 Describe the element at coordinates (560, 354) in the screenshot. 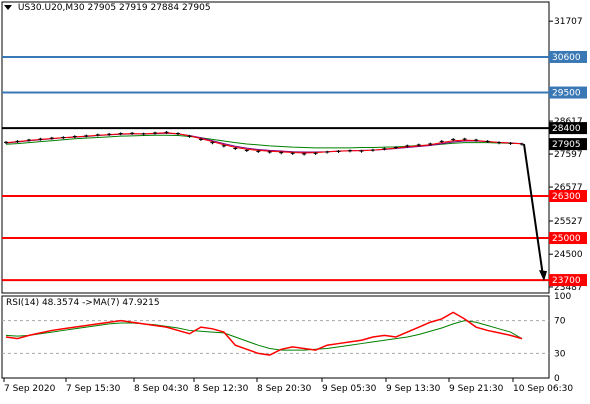

I see `rsi-y-tick-label: 30` at that location.